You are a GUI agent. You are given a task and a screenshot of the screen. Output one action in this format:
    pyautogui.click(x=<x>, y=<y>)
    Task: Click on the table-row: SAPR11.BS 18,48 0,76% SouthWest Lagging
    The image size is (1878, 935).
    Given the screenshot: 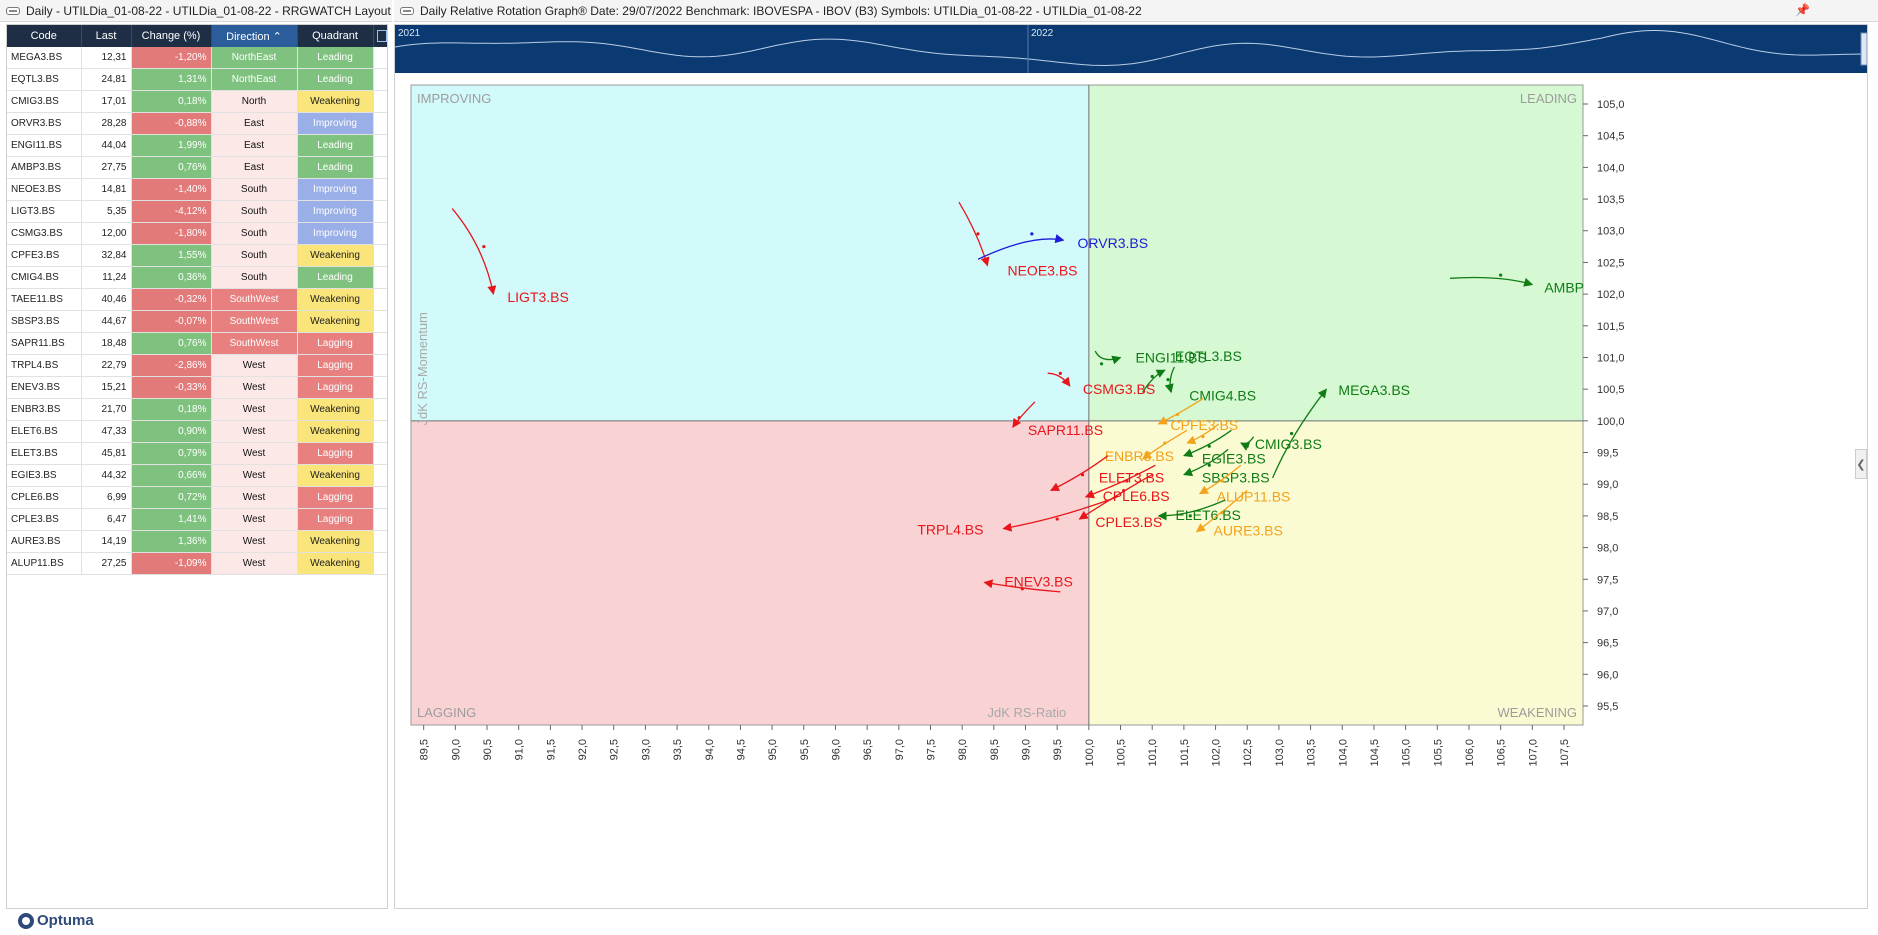 What is the action you would take?
    pyautogui.click(x=197, y=343)
    